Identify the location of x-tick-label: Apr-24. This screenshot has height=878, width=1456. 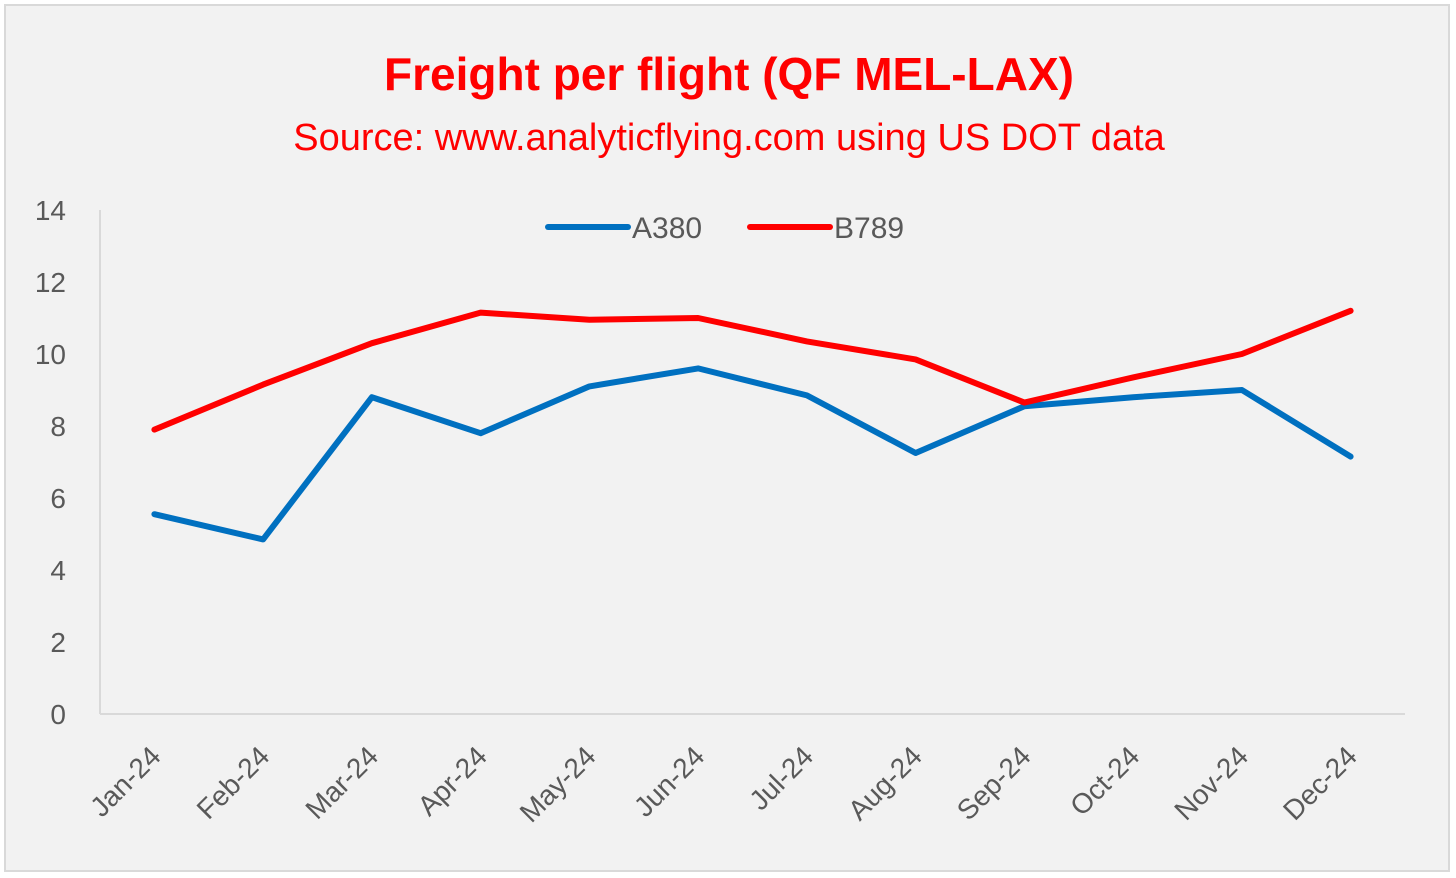
(452, 780).